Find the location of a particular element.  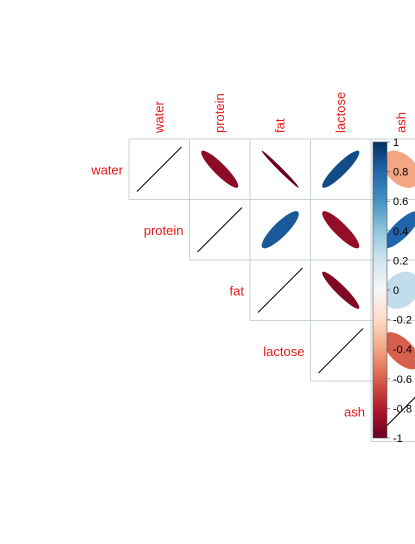

colorbar: 1 0.8 0.6 0.4 0.2 0 -0.2 -0.4 -0.6 -0.8 -1 is located at coordinates (392, 291).